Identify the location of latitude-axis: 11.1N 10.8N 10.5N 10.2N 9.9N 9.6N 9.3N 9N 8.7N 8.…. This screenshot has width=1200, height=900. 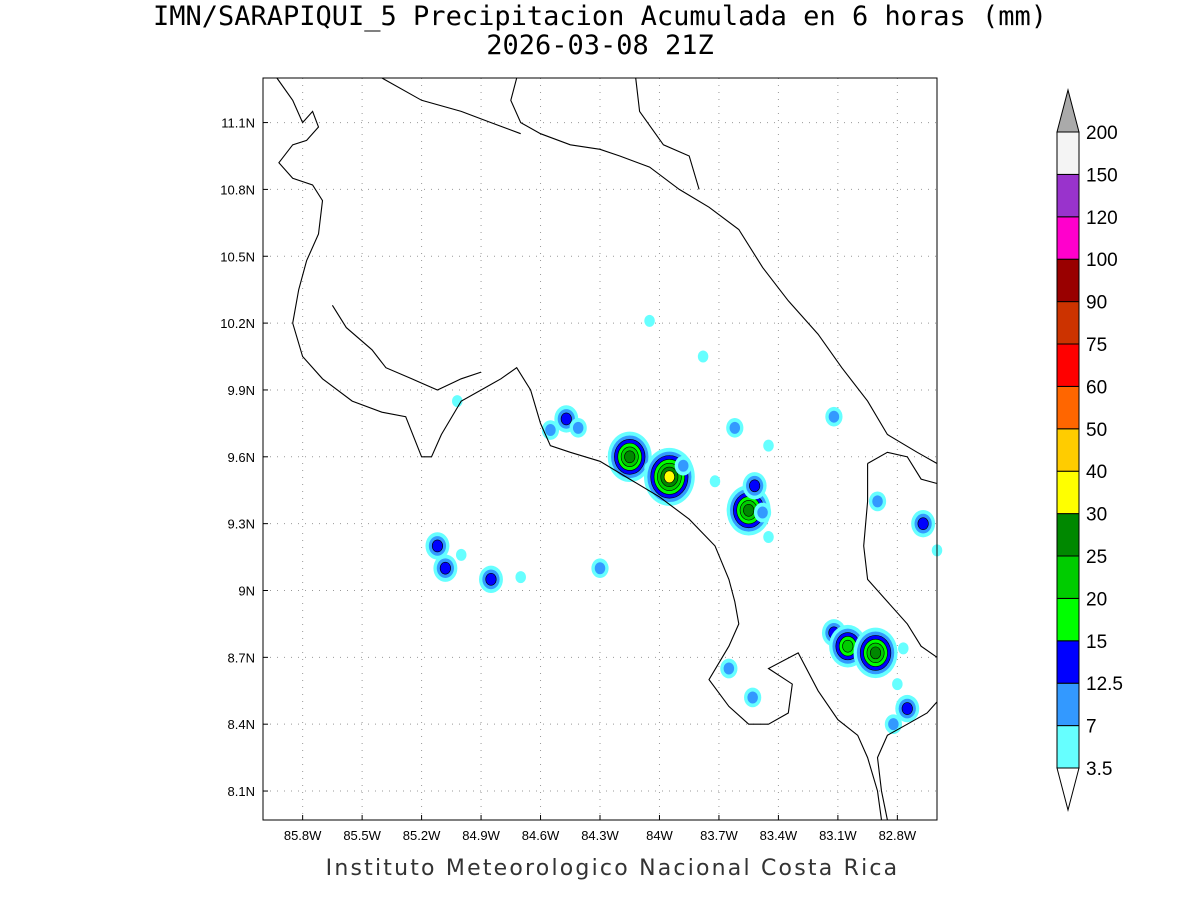
(244, 457).